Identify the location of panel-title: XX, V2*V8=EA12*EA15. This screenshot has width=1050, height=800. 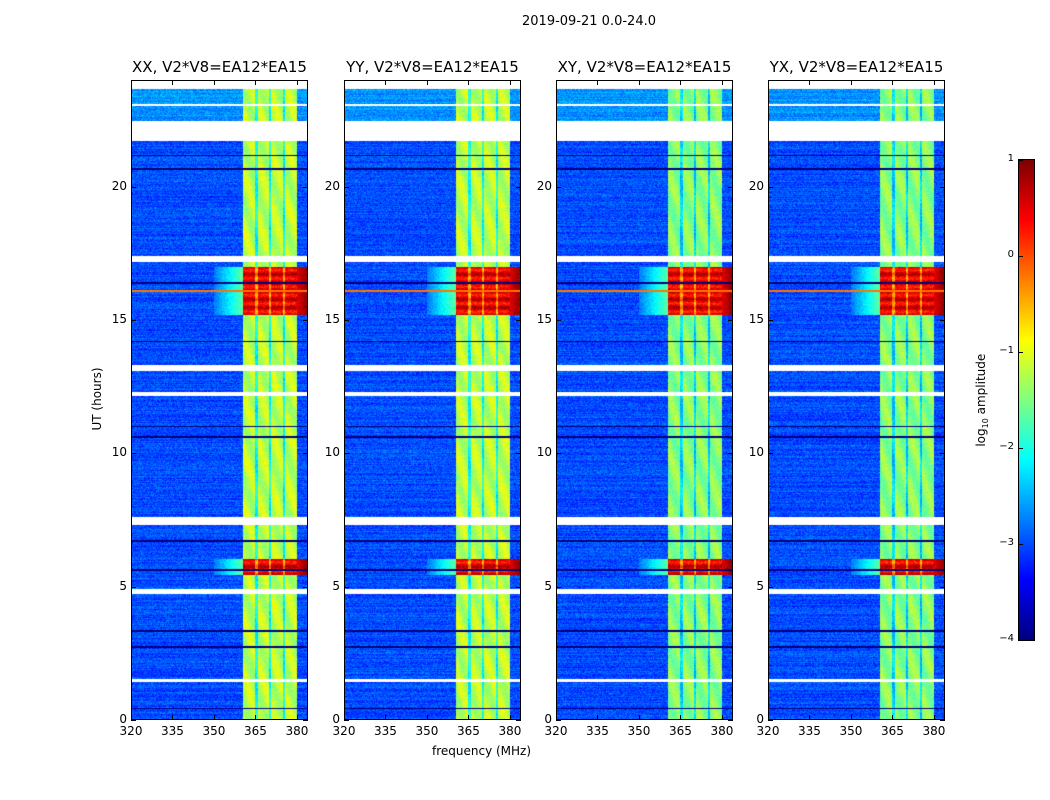
(219, 67).